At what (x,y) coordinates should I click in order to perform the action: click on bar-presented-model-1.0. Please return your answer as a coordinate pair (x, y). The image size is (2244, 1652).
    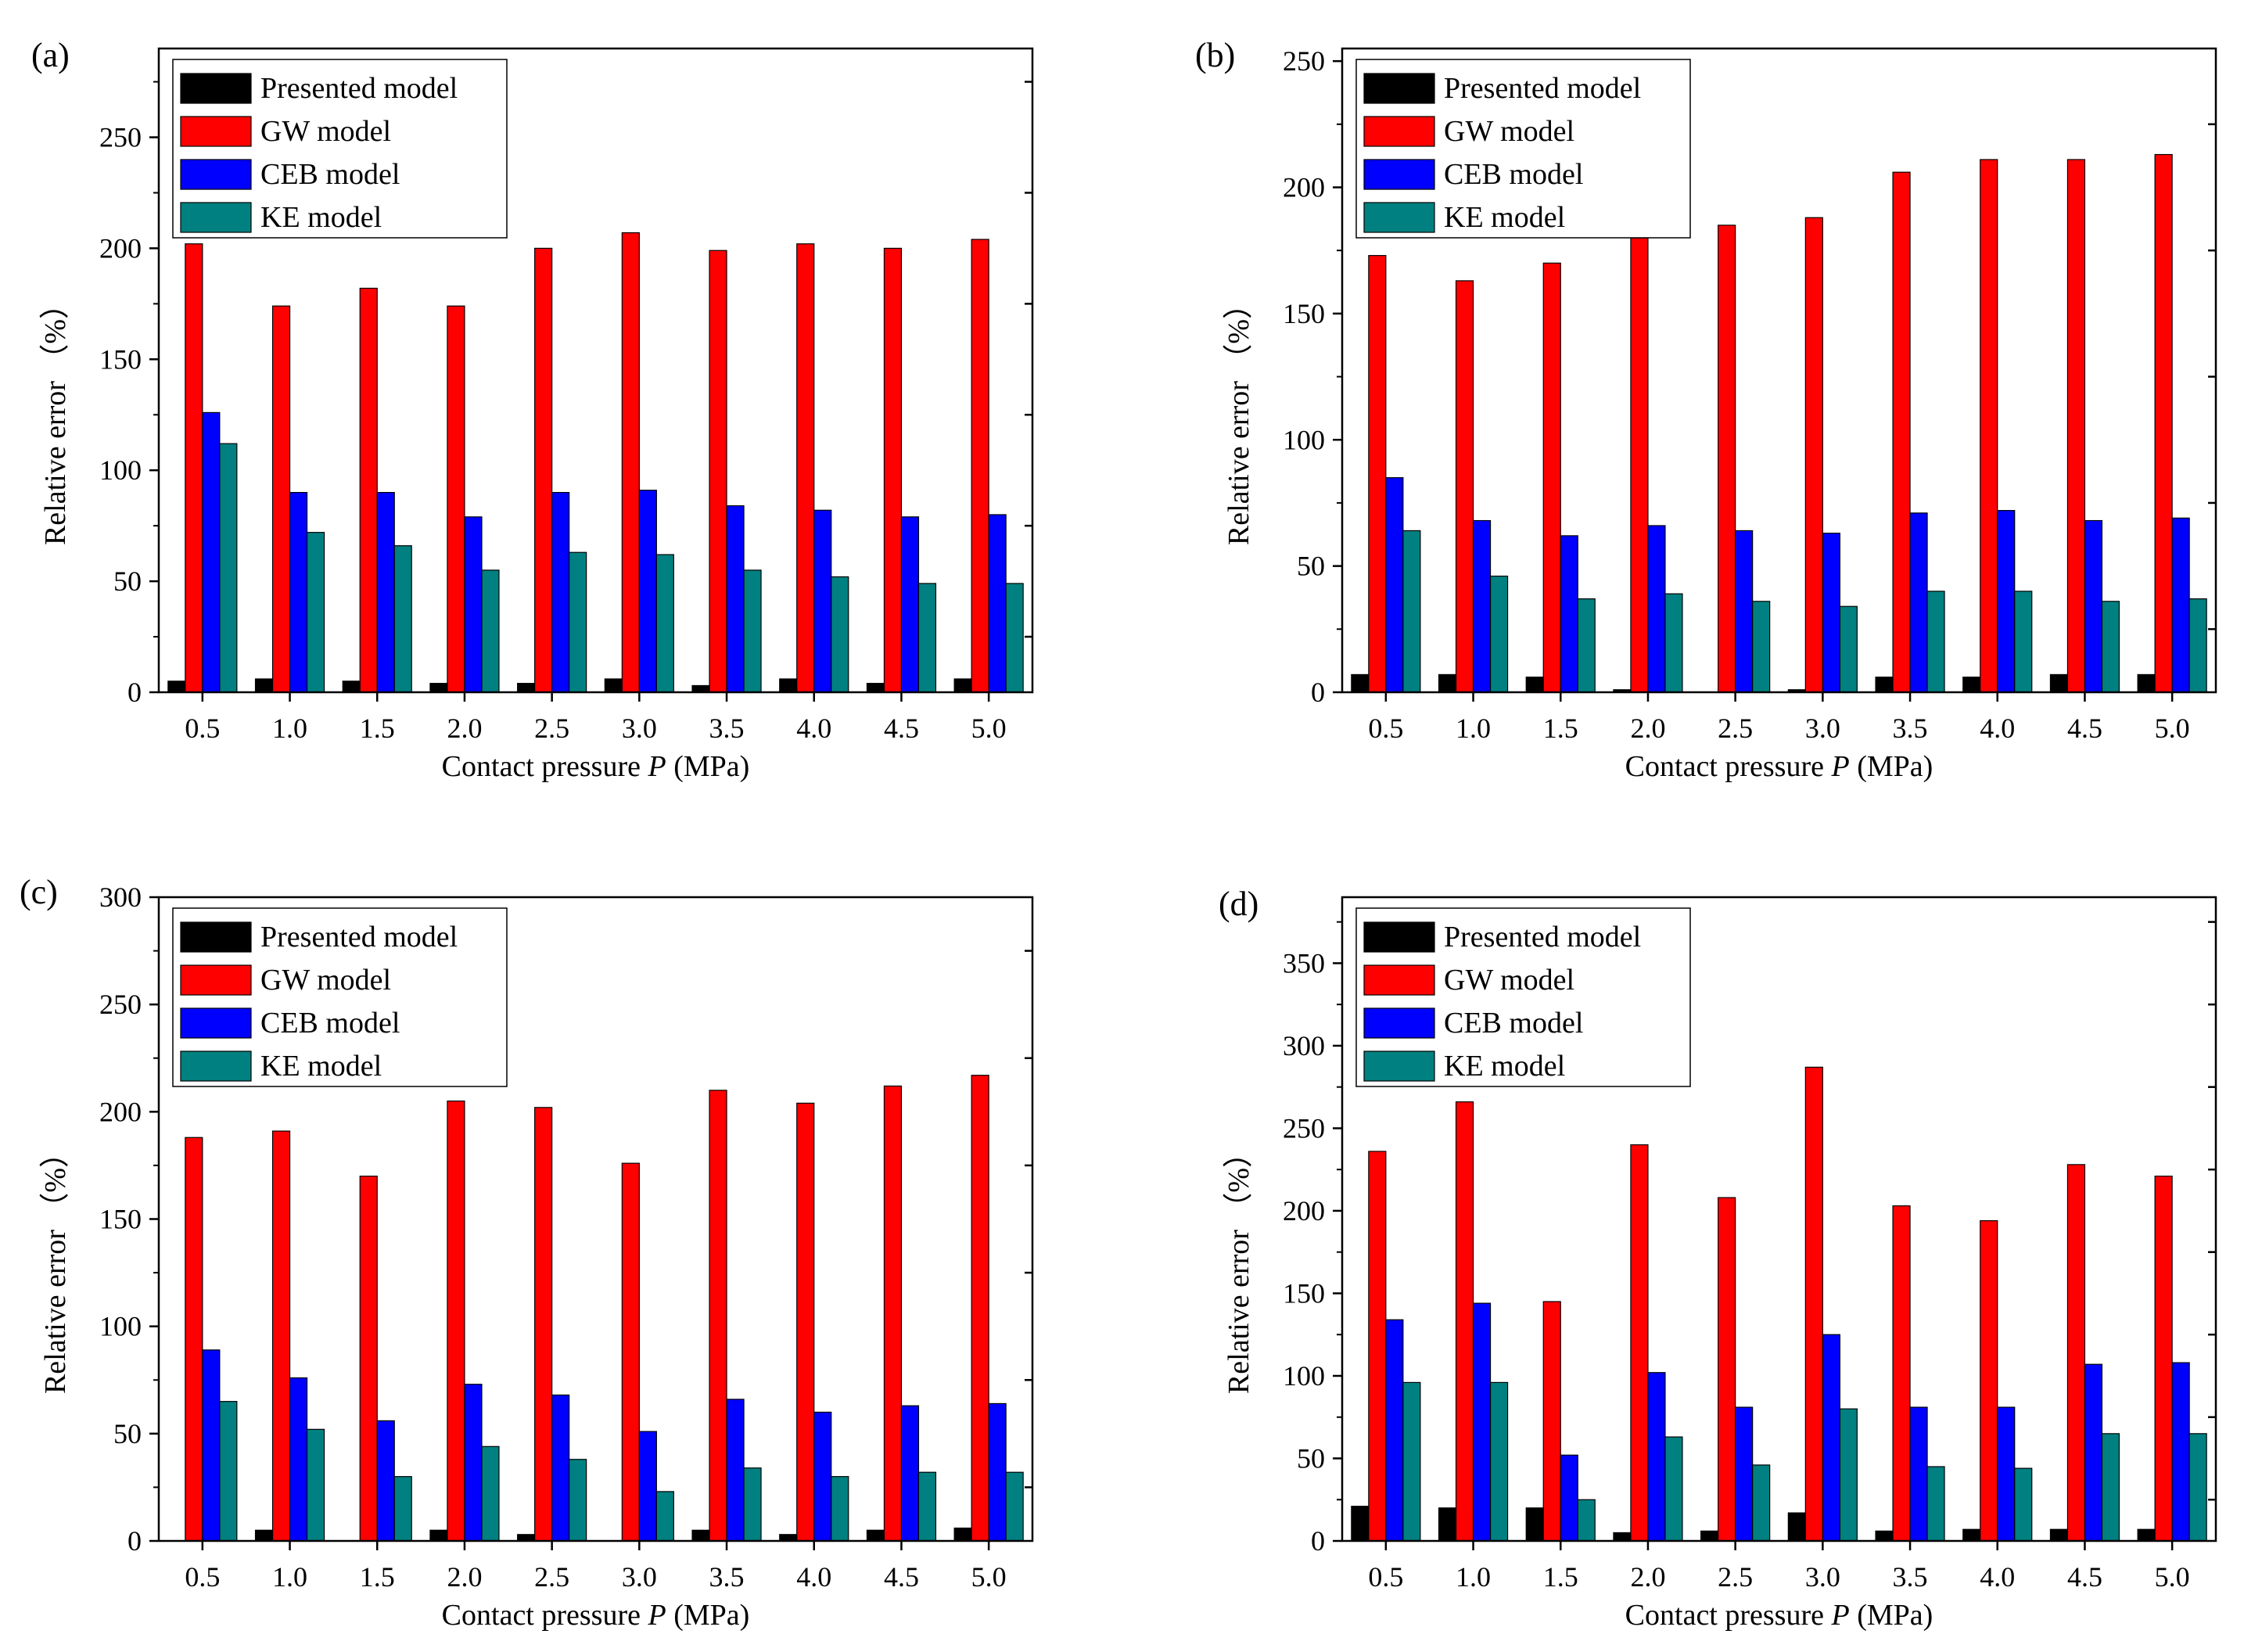
    Looking at the image, I should click on (264, 685).